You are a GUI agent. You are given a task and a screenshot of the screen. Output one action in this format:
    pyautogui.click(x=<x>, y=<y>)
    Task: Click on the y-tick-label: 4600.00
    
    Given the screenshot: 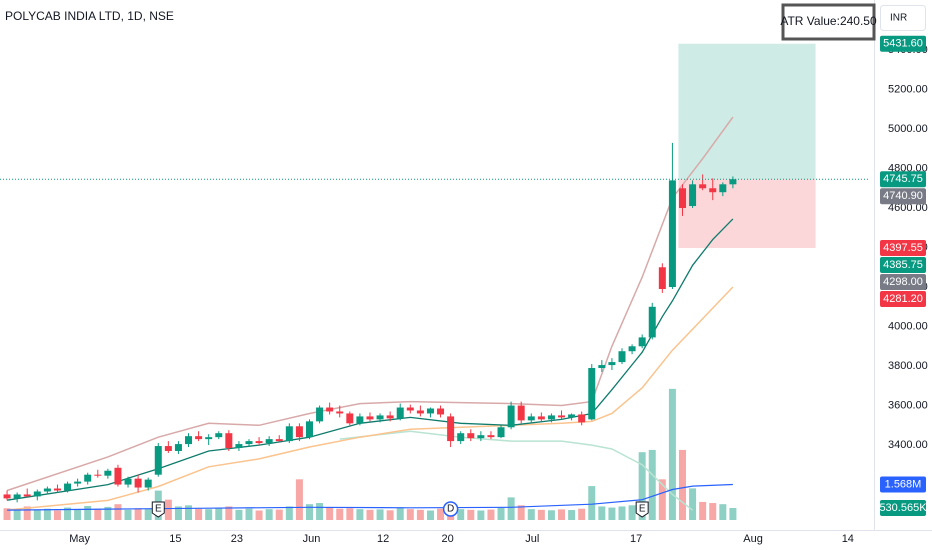 What is the action you would take?
    pyautogui.click(x=908, y=208)
    